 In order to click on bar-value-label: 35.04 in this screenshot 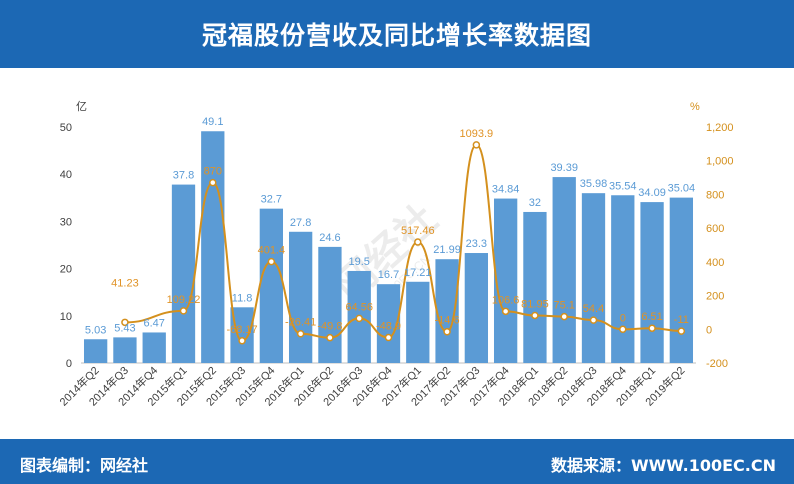, I will do `click(682, 189)`.